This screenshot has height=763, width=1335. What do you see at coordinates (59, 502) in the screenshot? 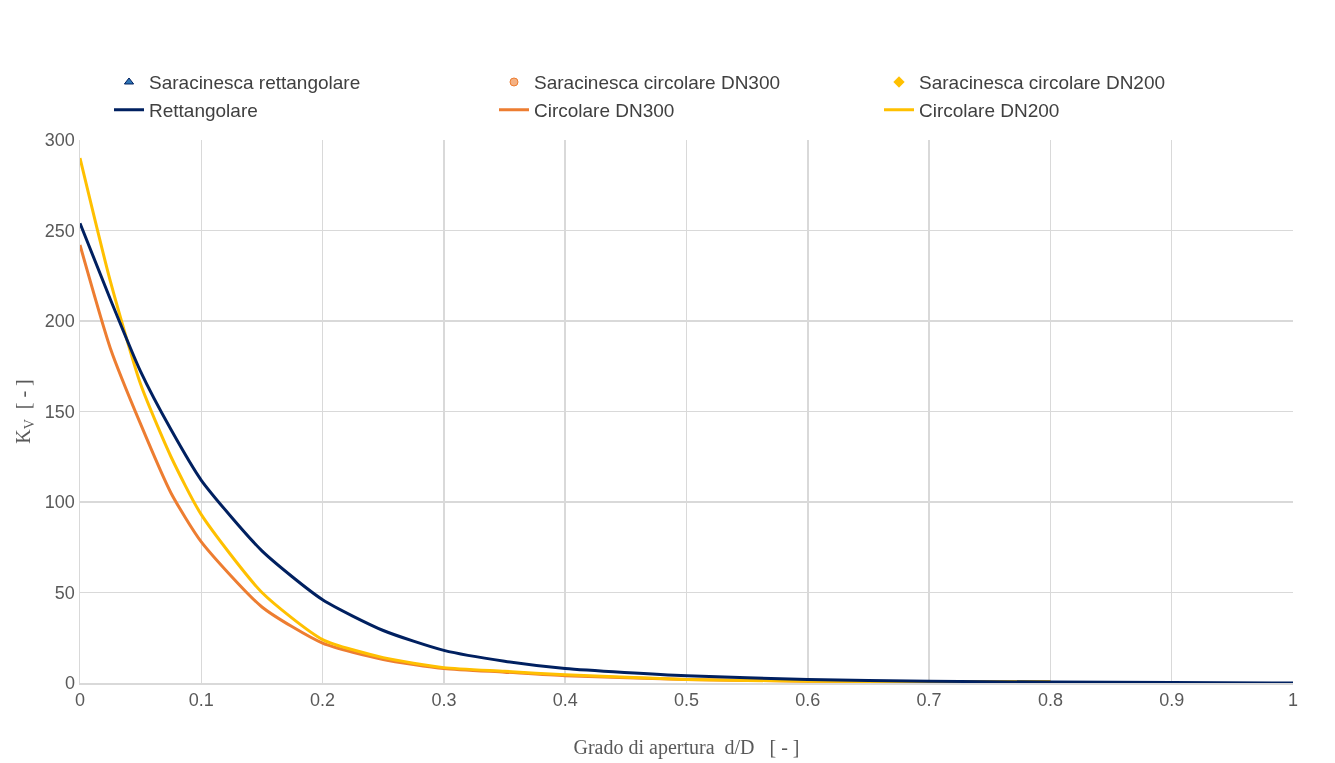
I see `y-tick-label: 100` at bounding box center [59, 502].